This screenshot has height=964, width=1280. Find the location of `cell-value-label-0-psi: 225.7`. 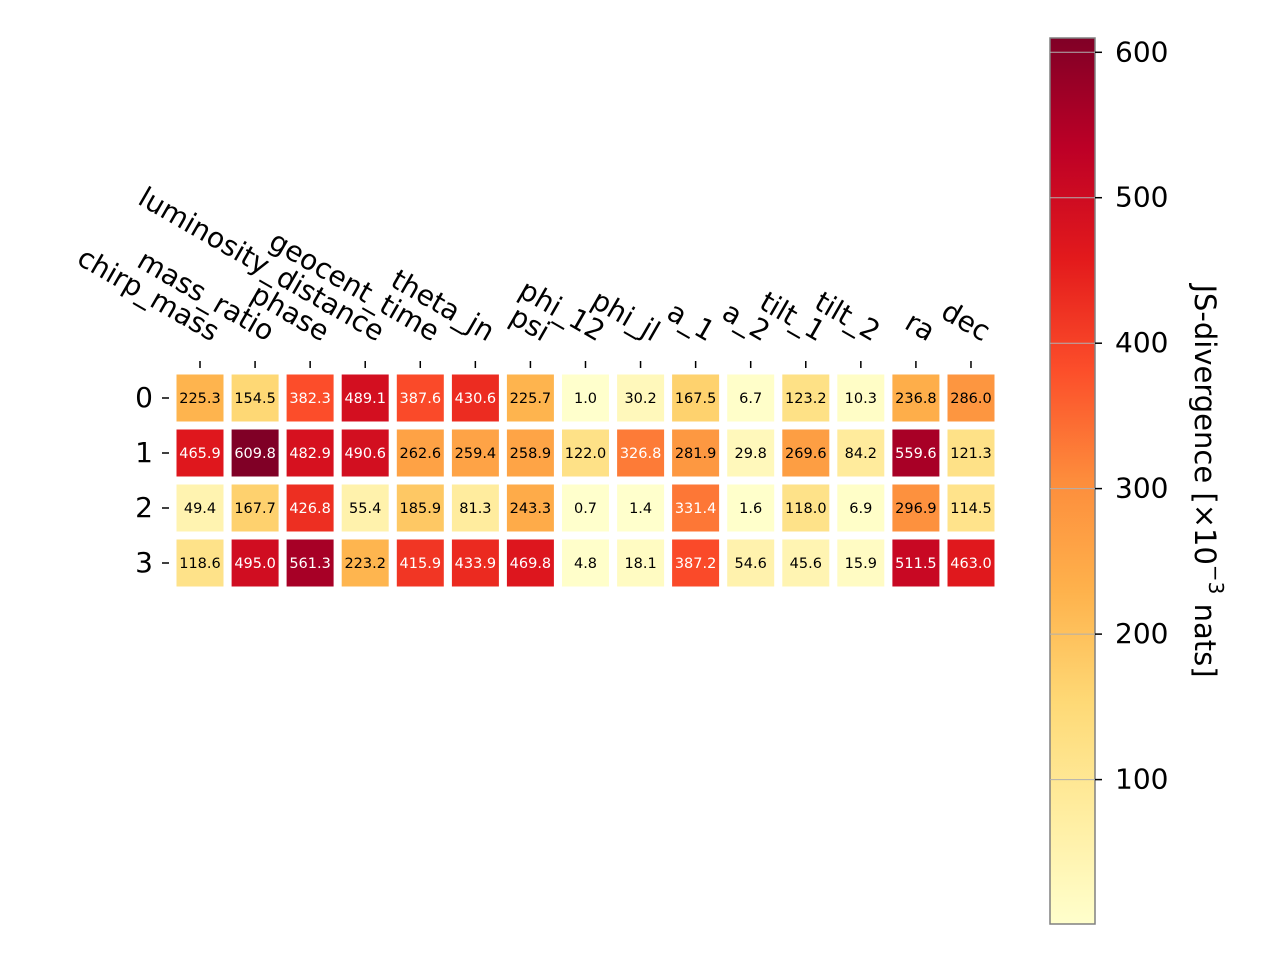

cell-value-label-0-psi: 225.7 is located at coordinates (531, 399).